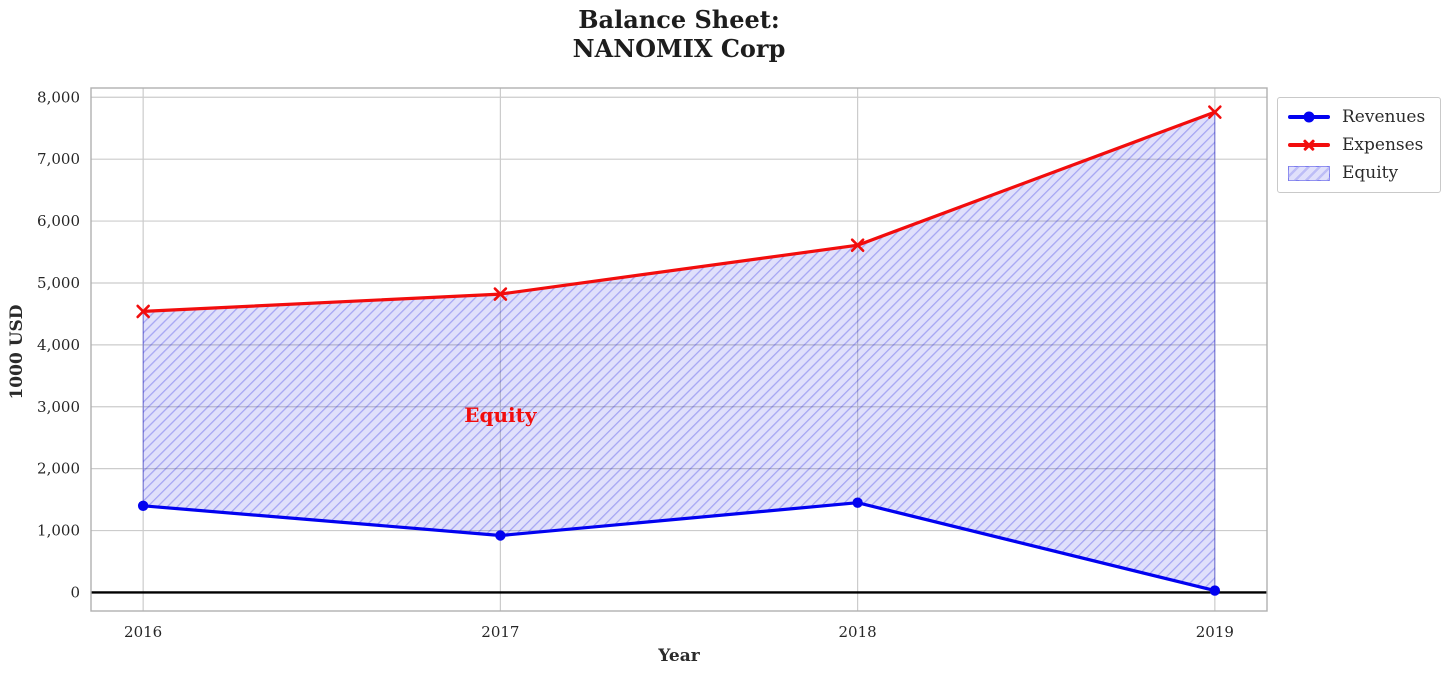 The image size is (1452, 676). Describe the element at coordinates (143, 632) in the screenshot. I see `x-tick-label: 2016` at that location.